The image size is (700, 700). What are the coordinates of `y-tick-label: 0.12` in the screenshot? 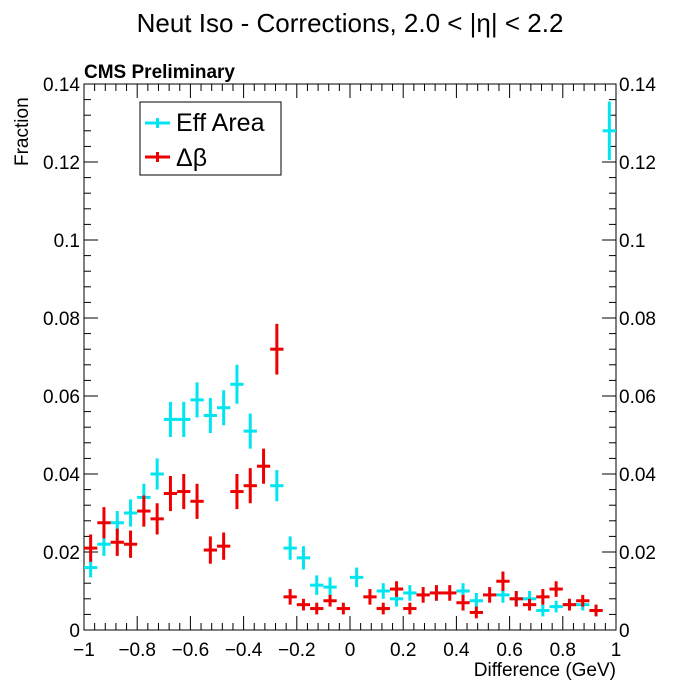 It's located at (61, 163).